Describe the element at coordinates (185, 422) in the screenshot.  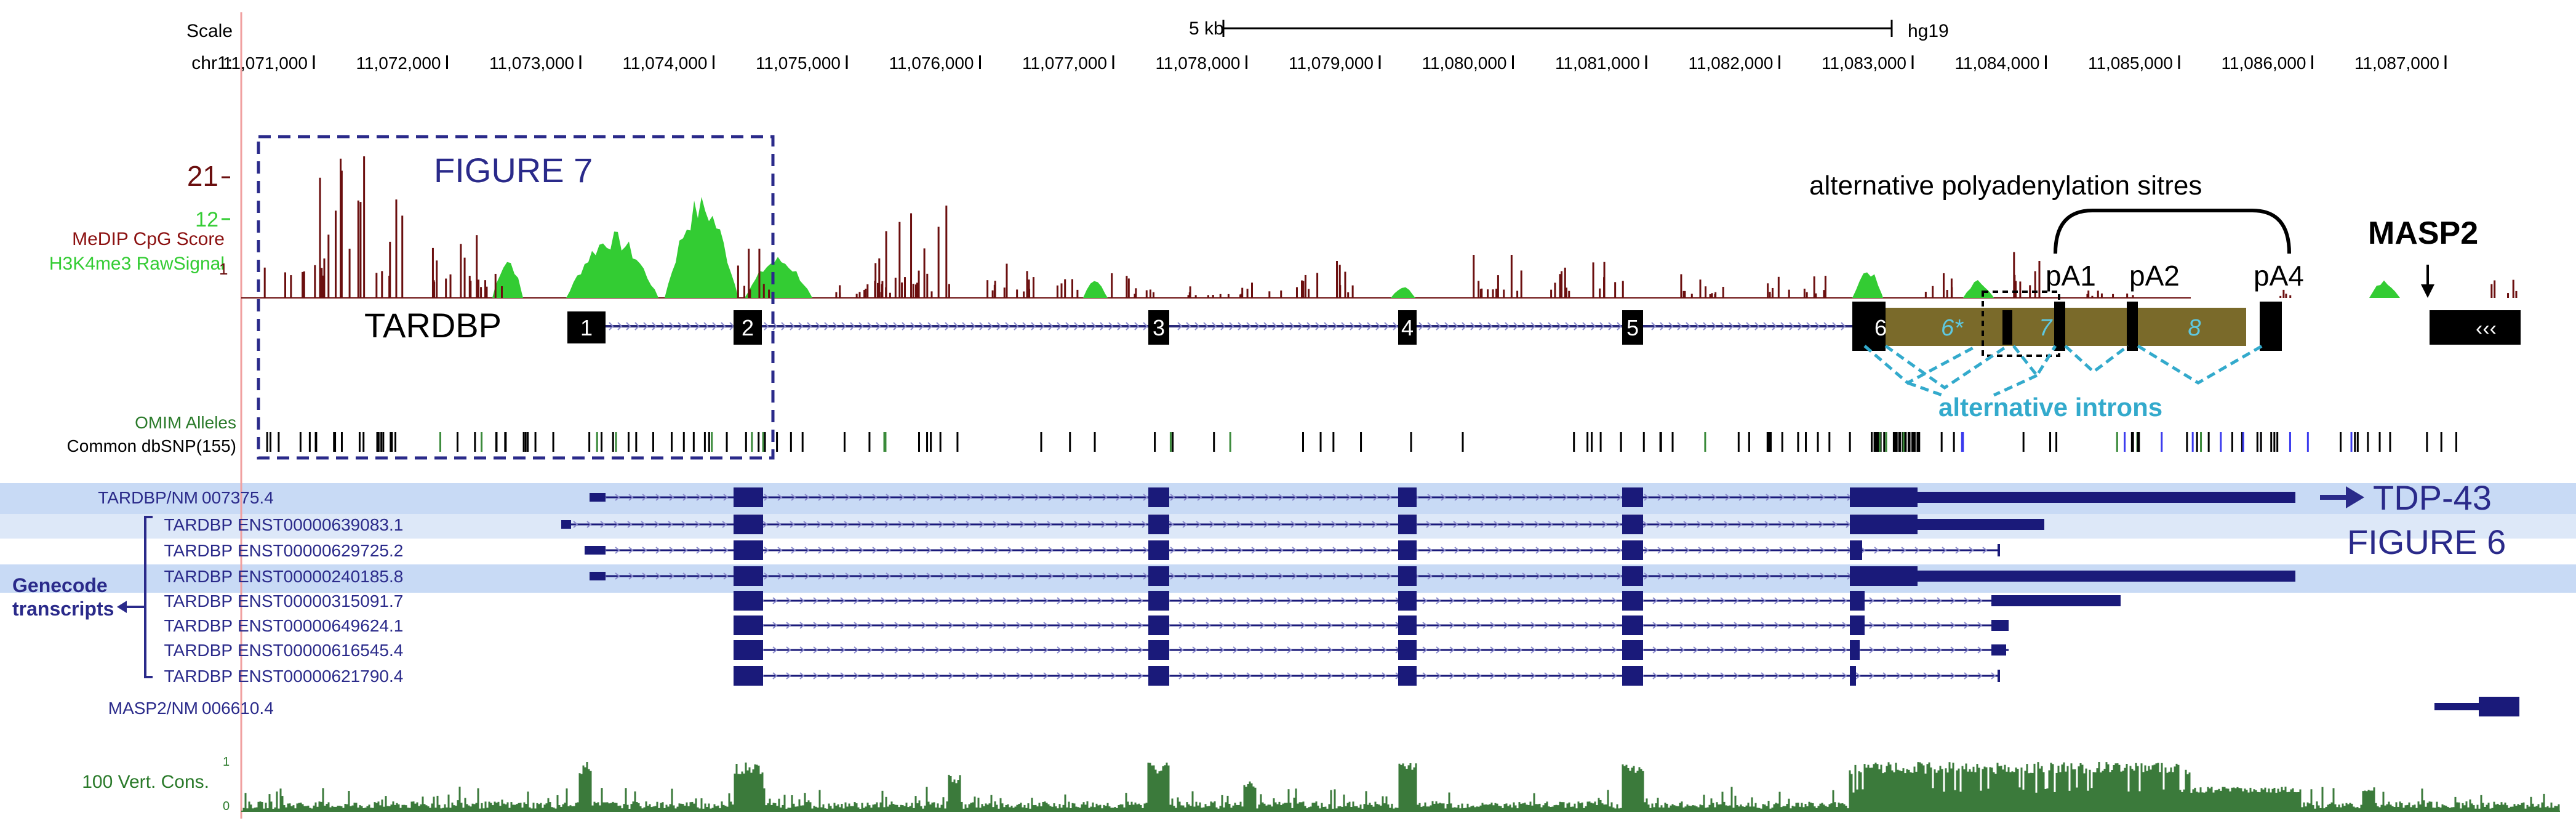
I see `omim-label: OMIM Alleles` at that location.